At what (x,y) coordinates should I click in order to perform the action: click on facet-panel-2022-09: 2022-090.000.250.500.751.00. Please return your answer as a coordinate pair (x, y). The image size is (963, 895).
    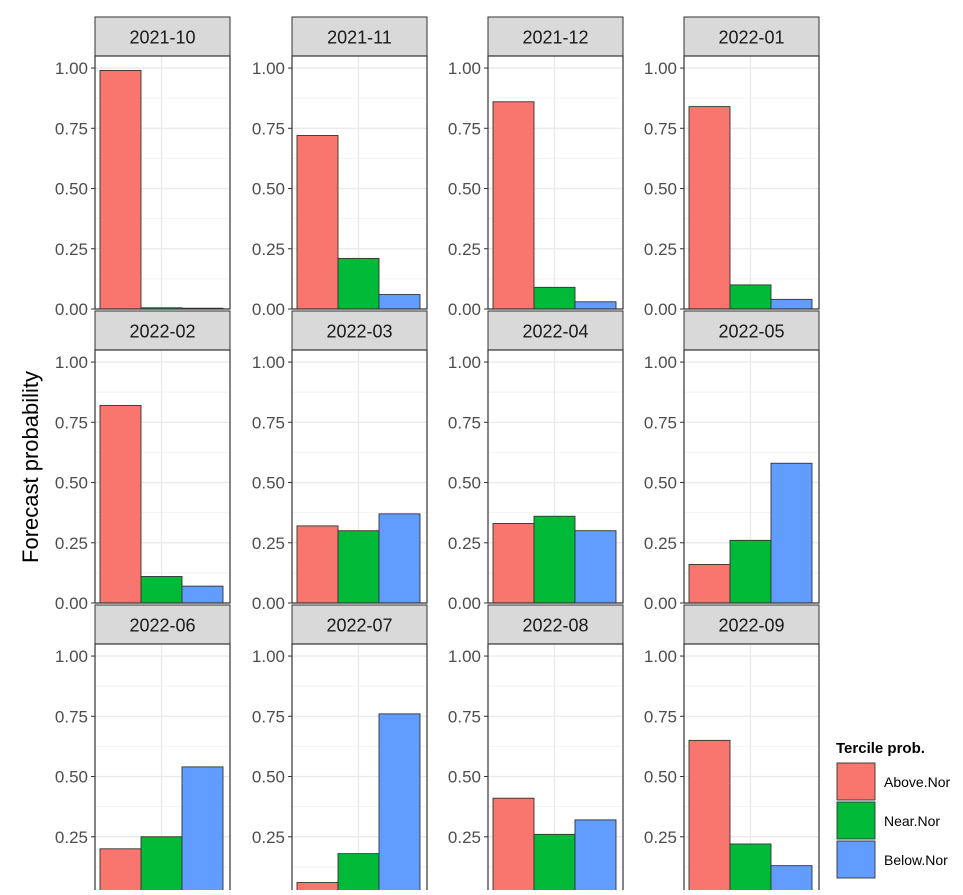
    Looking at the image, I should click on (732, 749).